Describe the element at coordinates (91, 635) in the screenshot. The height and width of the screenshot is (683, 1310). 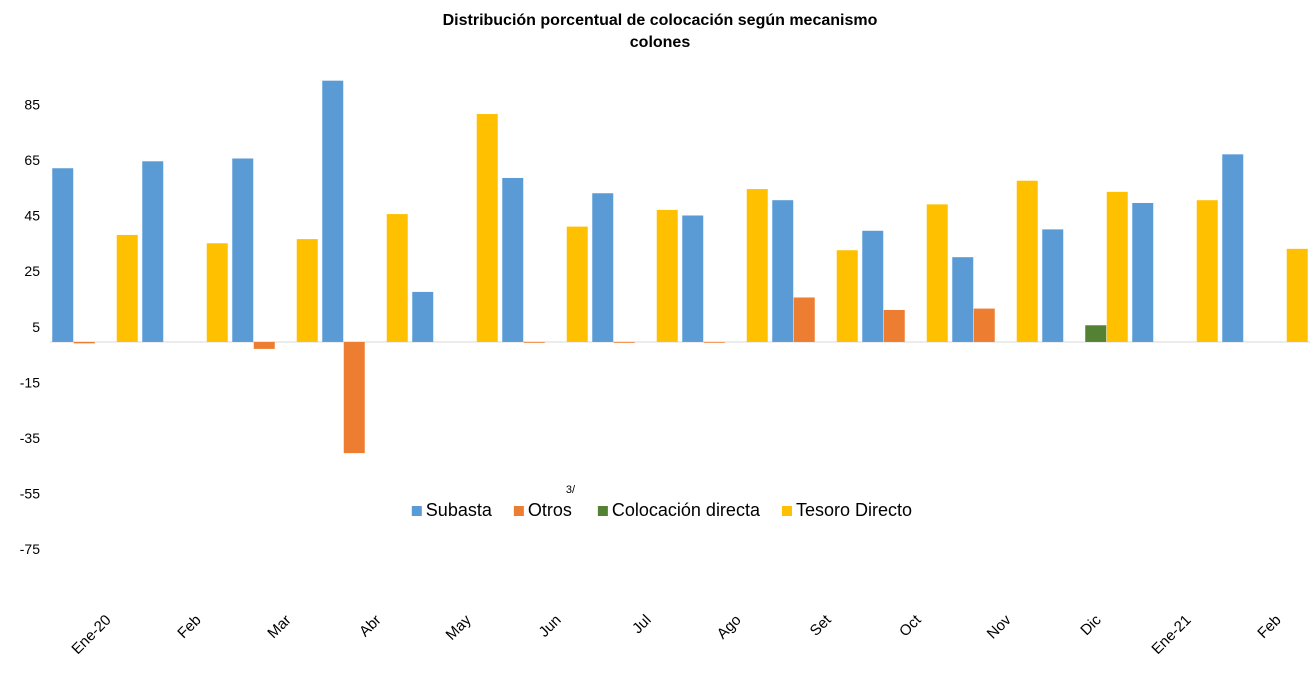
I see `x-tick-label: Ene-20` at that location.